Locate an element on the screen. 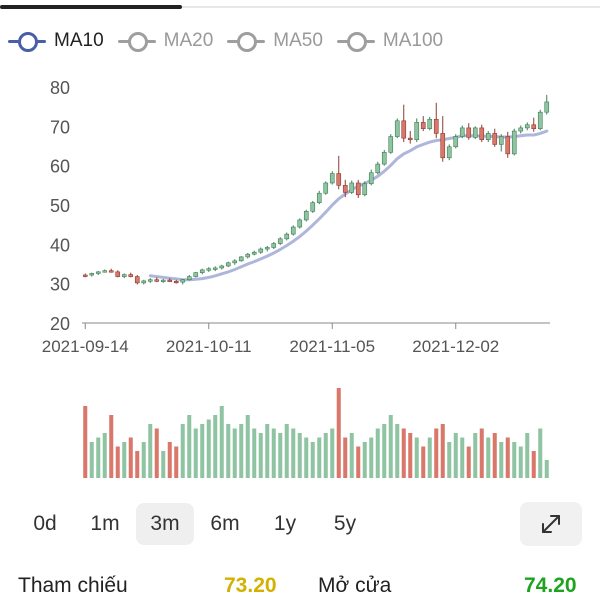 This screenshot has height=600, width=600. range-button-6m: 6m is located at coordinates (225, 523).